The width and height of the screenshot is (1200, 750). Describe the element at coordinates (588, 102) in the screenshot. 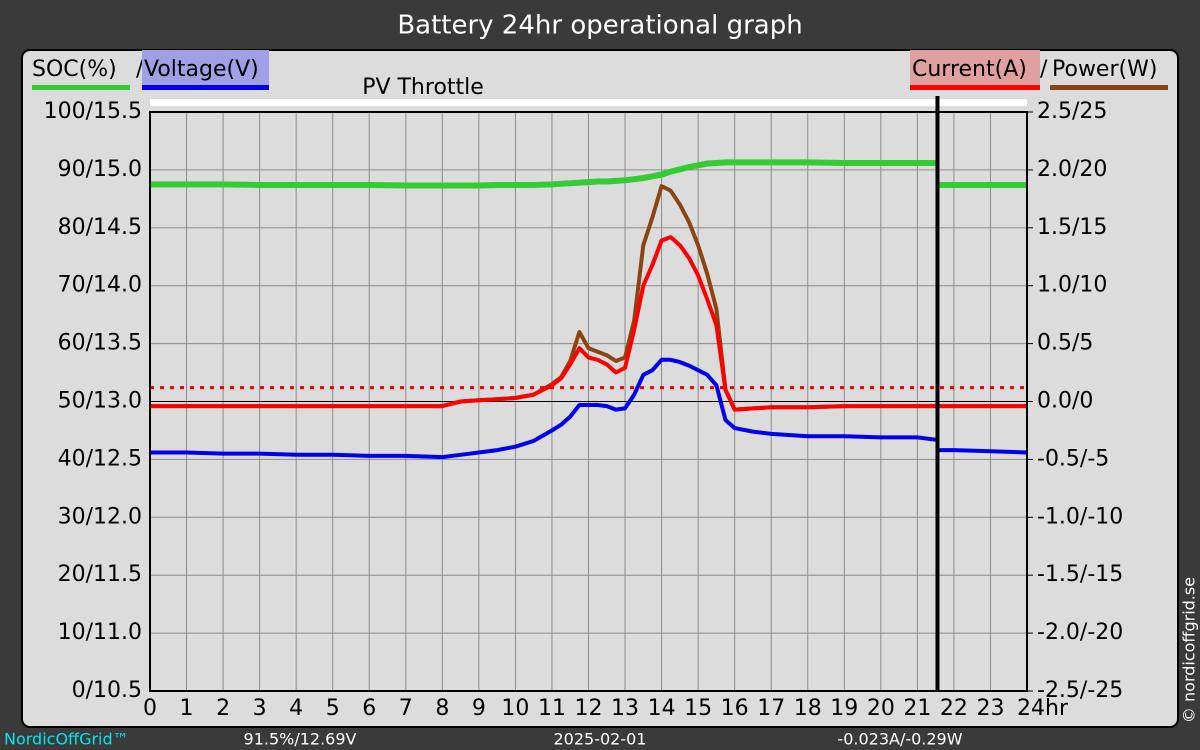

I see `throttle-bar` at that location.